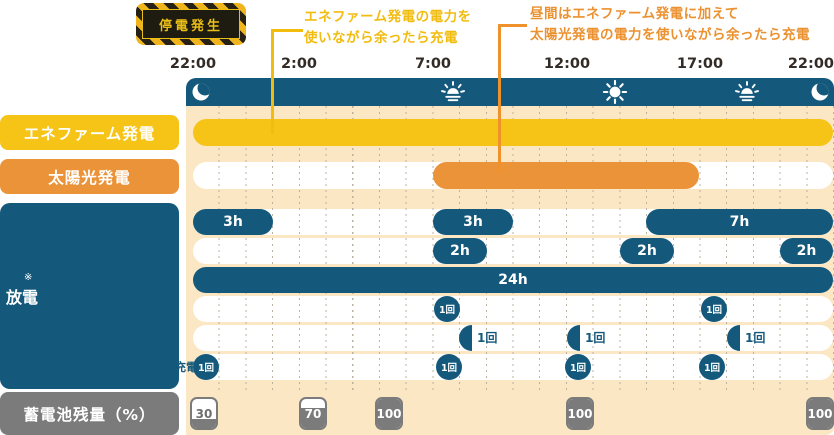  I want to click on event-cooker-1: 1回, so click(447, 309).